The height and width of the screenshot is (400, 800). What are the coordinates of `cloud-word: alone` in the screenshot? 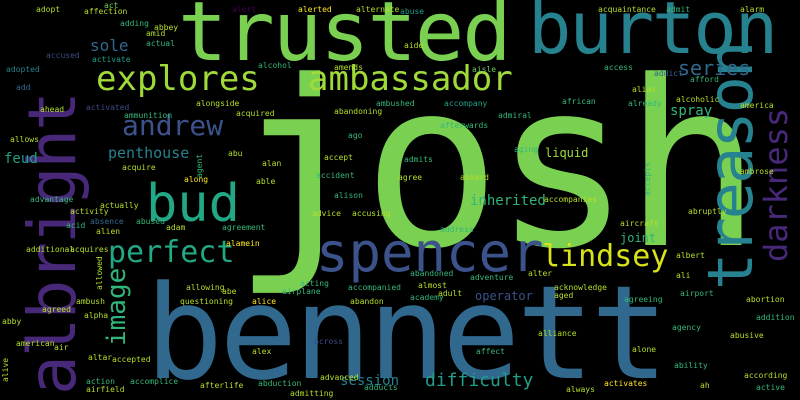 It's located at (644, 349).